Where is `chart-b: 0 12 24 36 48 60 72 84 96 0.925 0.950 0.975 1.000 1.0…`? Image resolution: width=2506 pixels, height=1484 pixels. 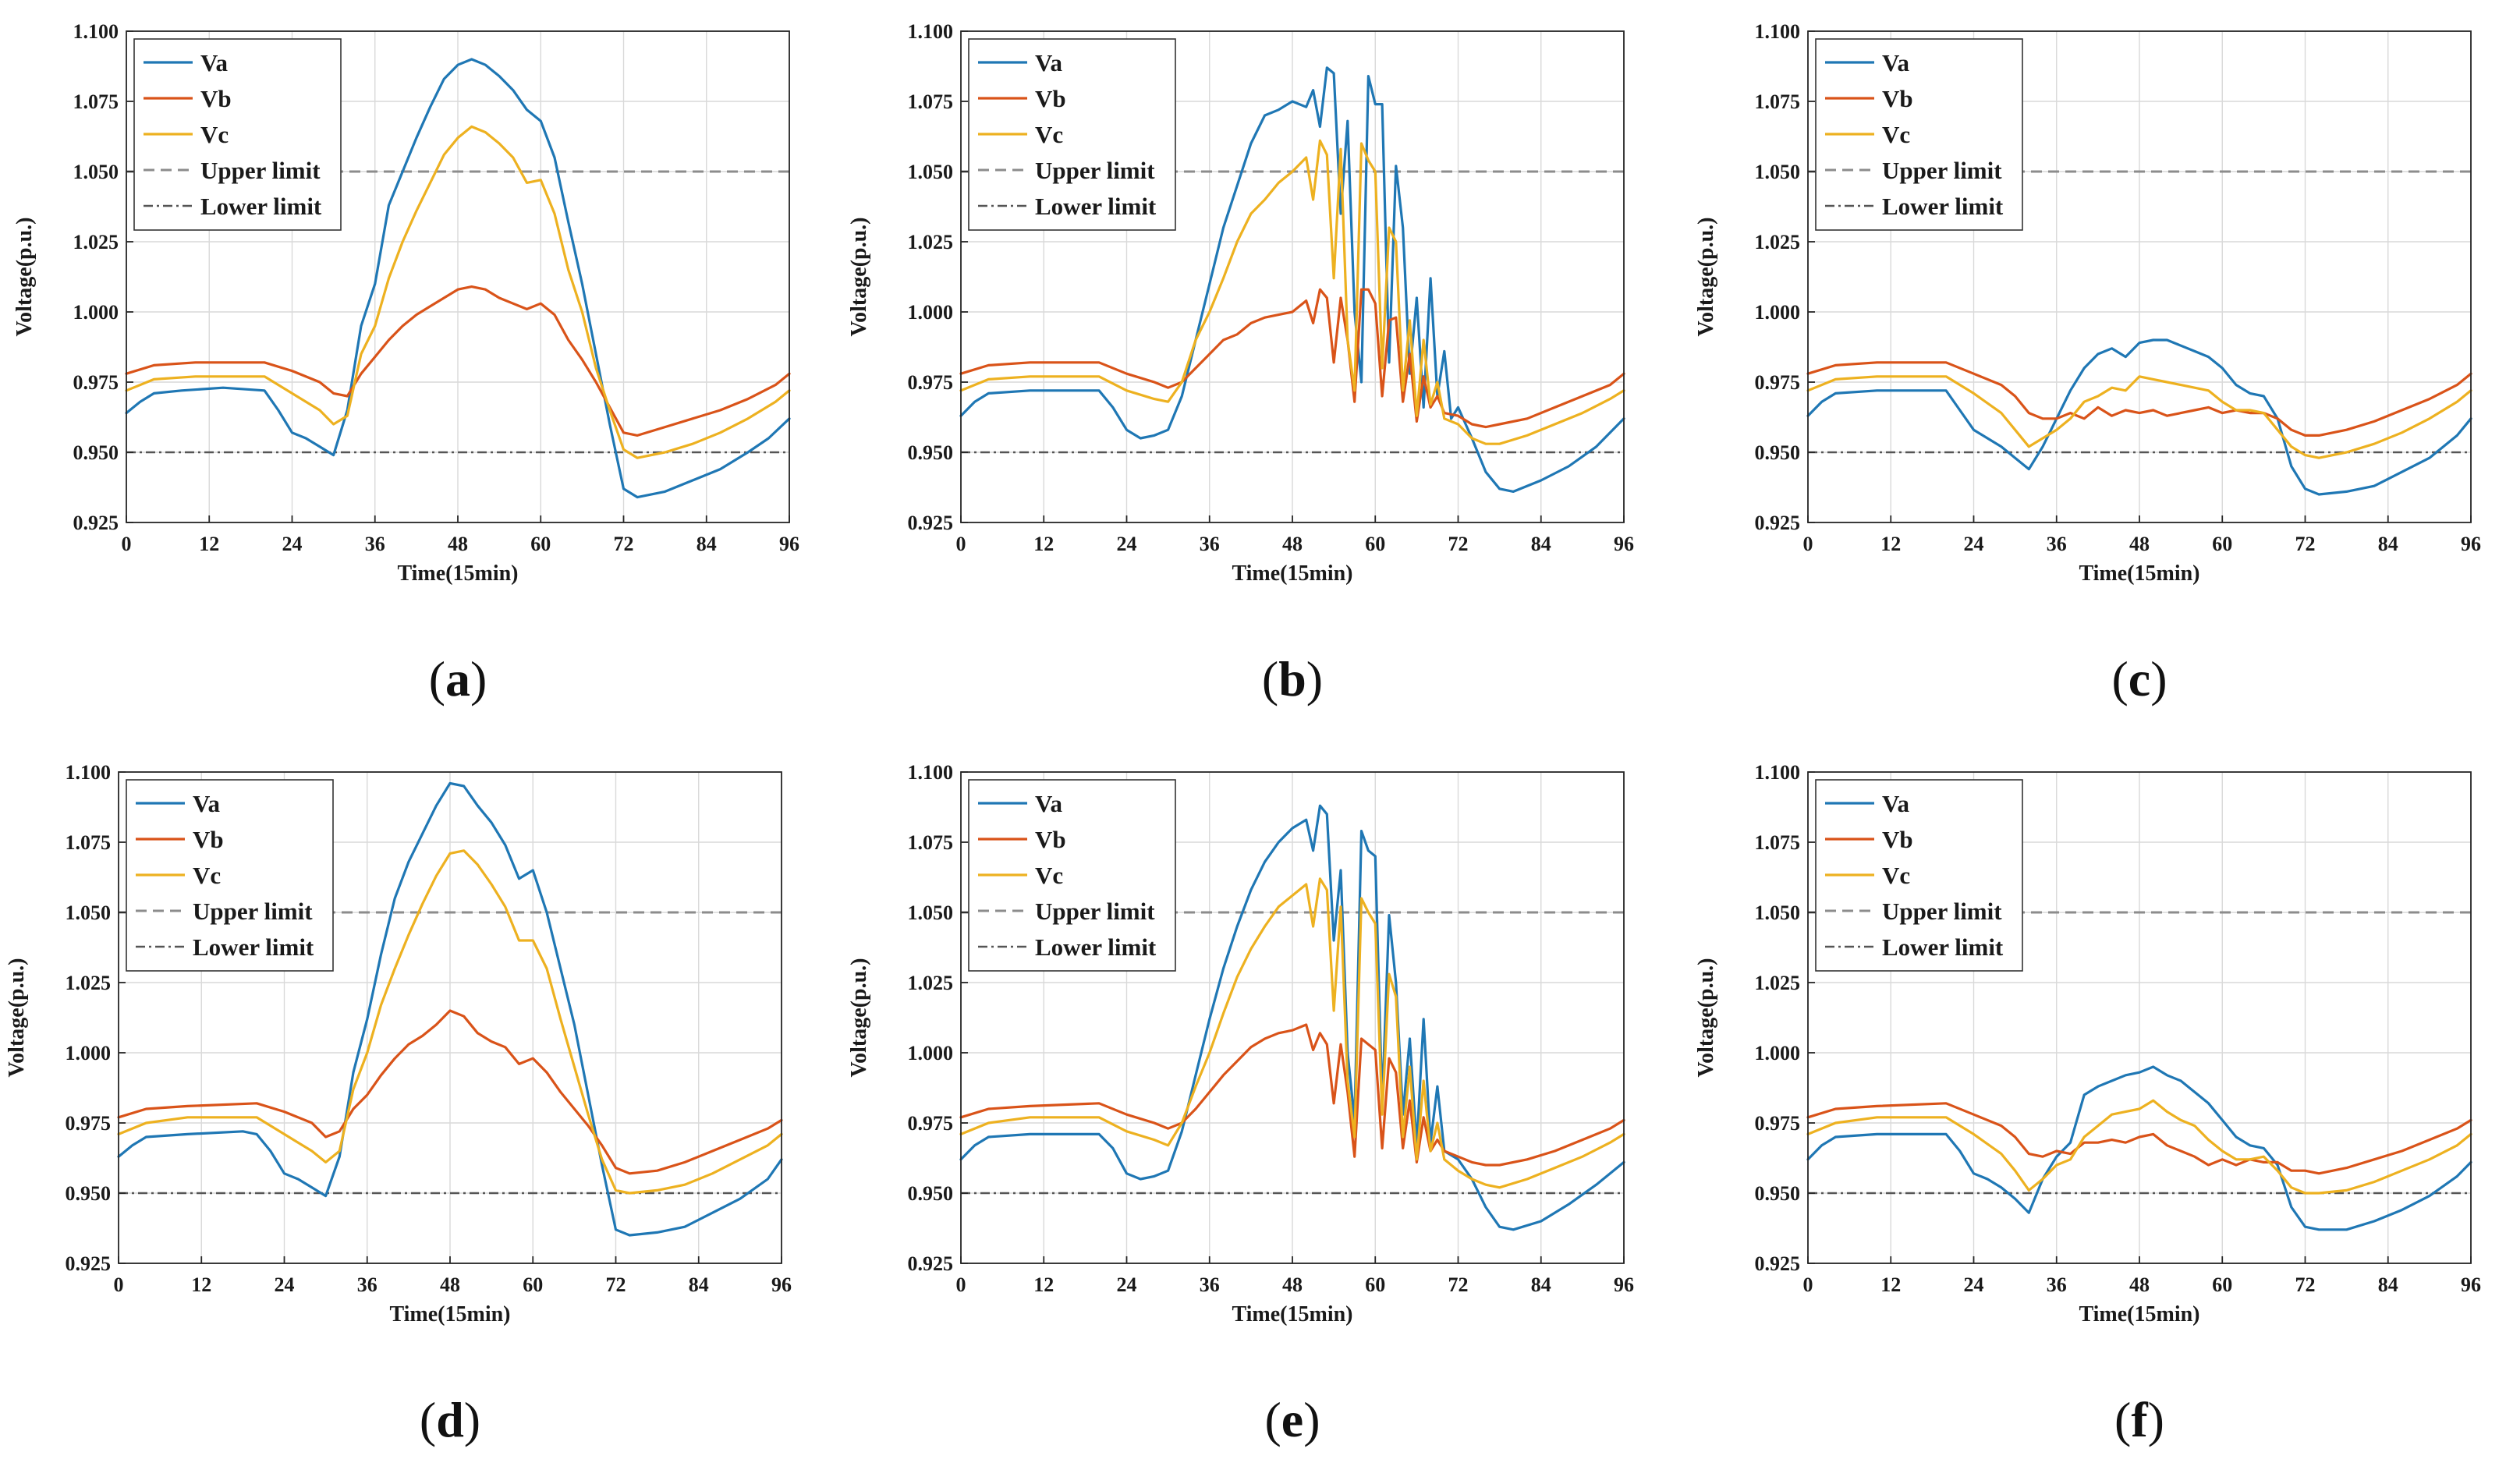 chart-b: 0 12 24 36 48 60 72 84 96 0.925 0.950 0.975 1.000 1.0… is located at coordinates (1241, 363).